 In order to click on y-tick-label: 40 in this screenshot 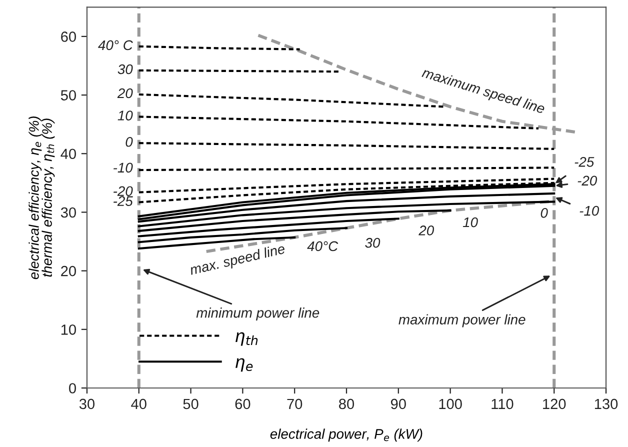, I will do `click(68, 154)`.